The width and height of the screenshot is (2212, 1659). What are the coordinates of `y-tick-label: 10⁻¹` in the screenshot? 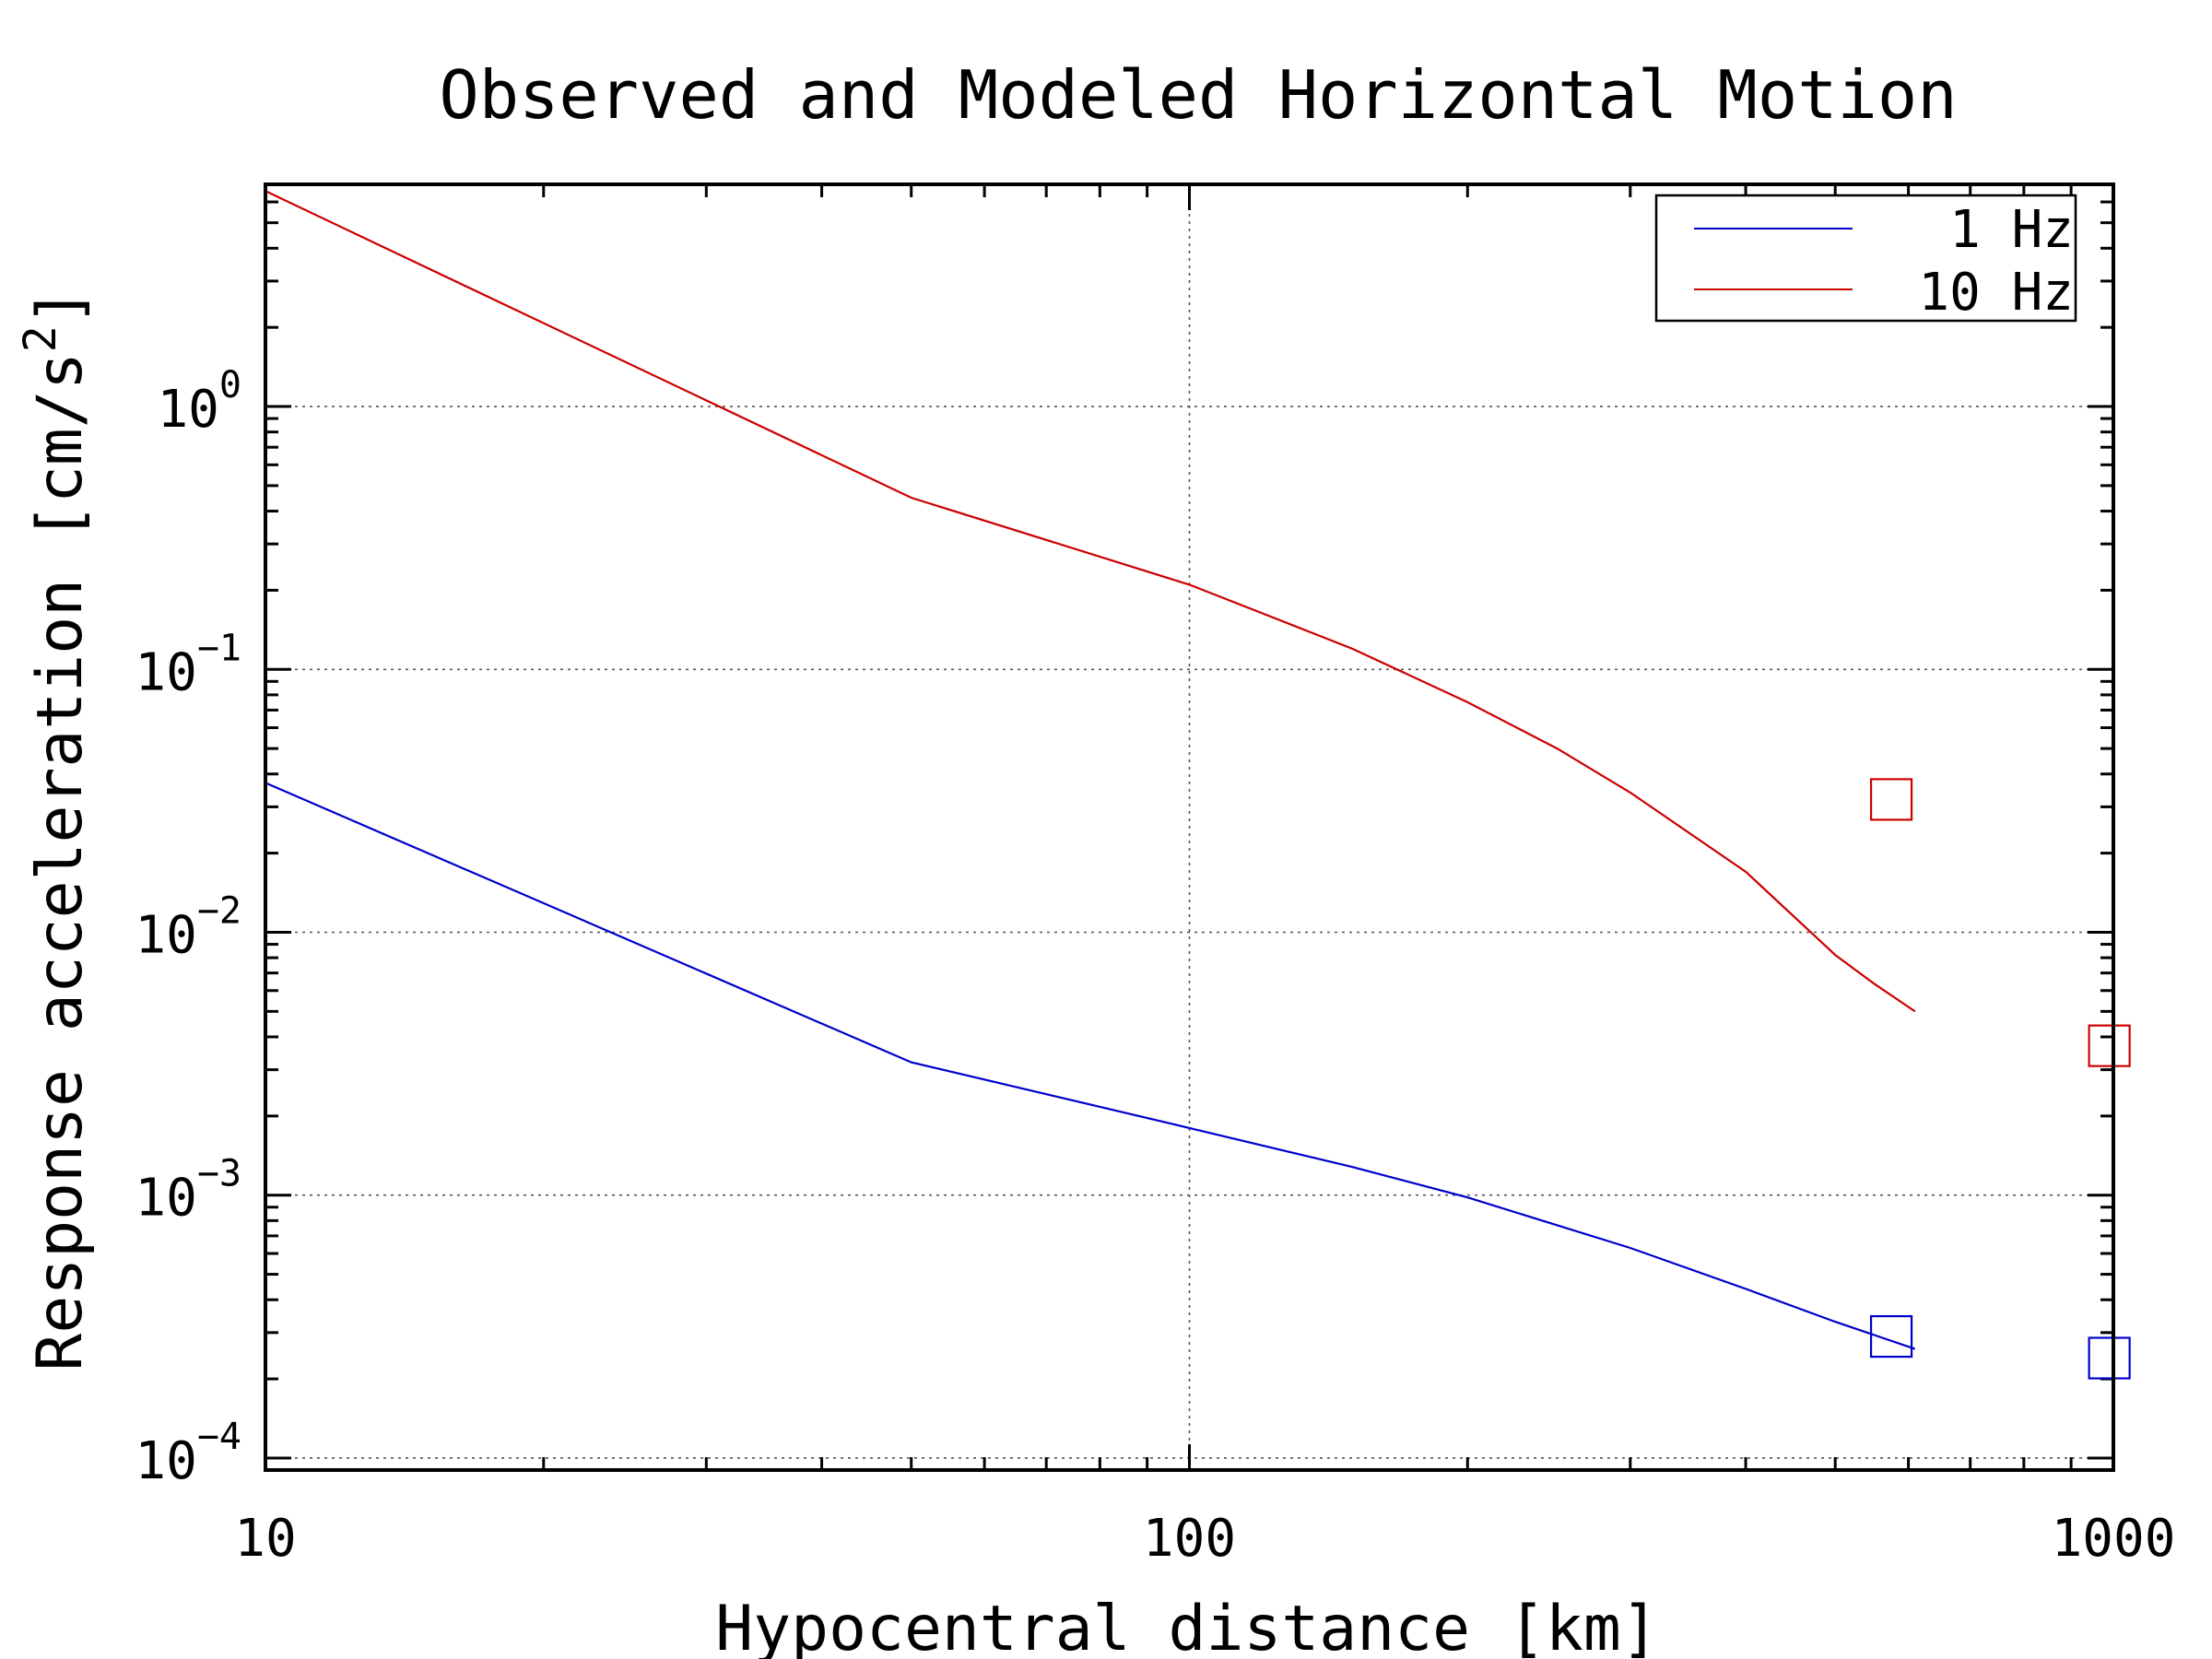 It's located at (188, 664).